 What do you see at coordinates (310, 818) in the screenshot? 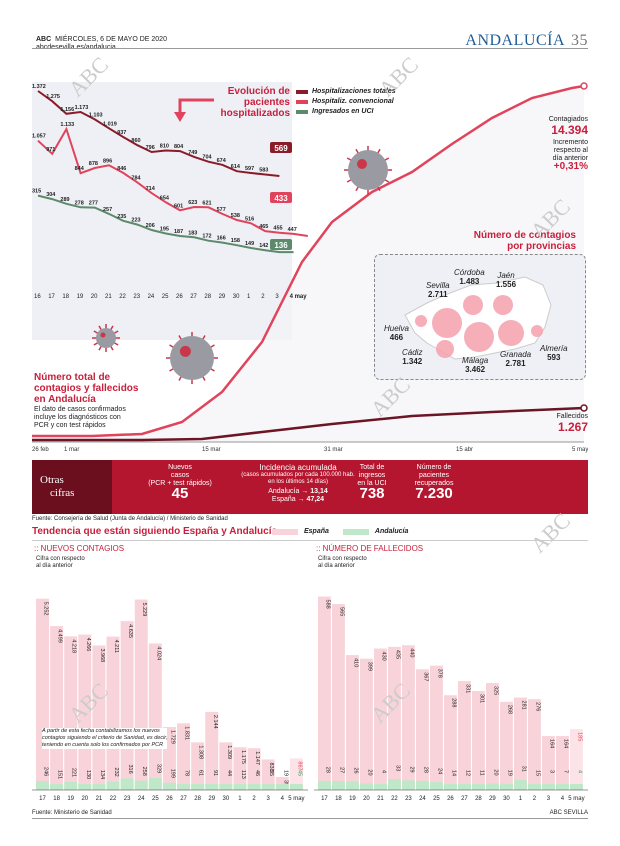
I see `footer-rule` at bounding box center [310, 818].